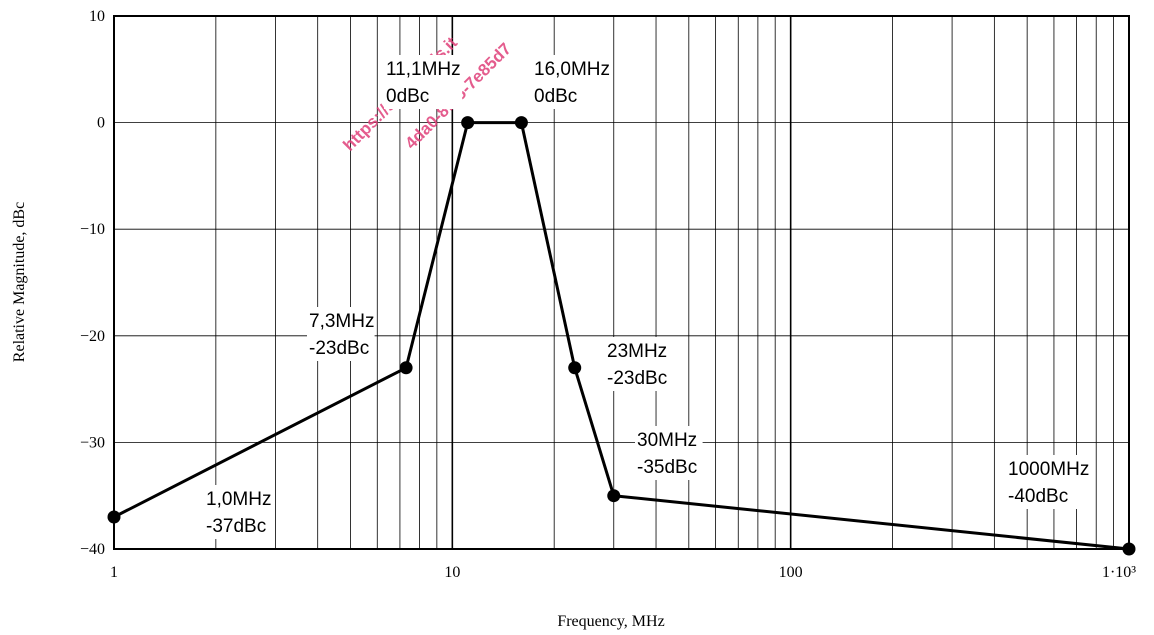 The height and width of the screenshot is (635, 1154). What do you see at coordinates (637, 351) in the screenshot?
I see `annotation-label: 23MHz` at bounding box center [637, 351].